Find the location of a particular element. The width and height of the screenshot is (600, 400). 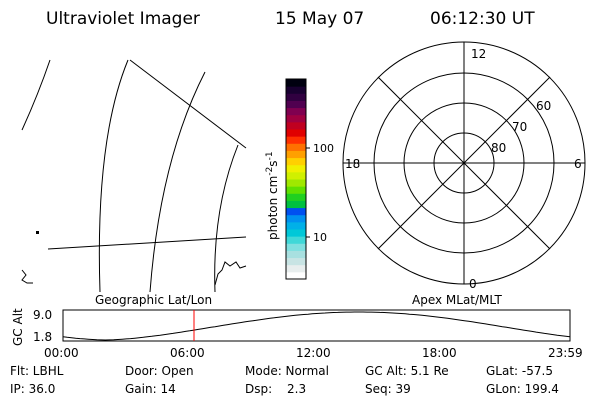

map-point is located at coordinates (37, 232).